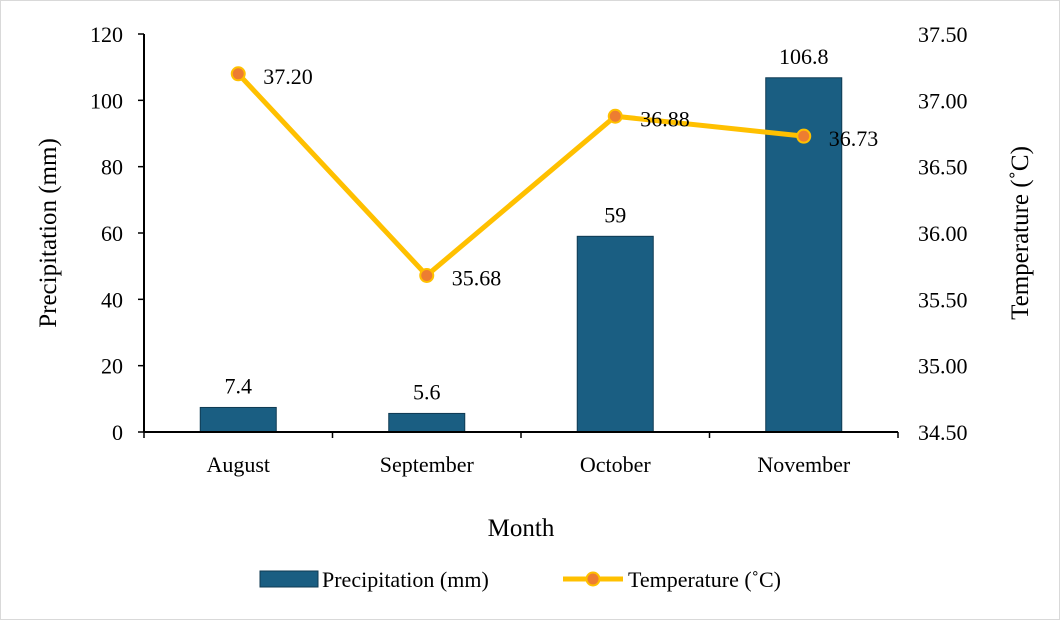  I want to click on bar-data-label: 59, so click(615, 214).